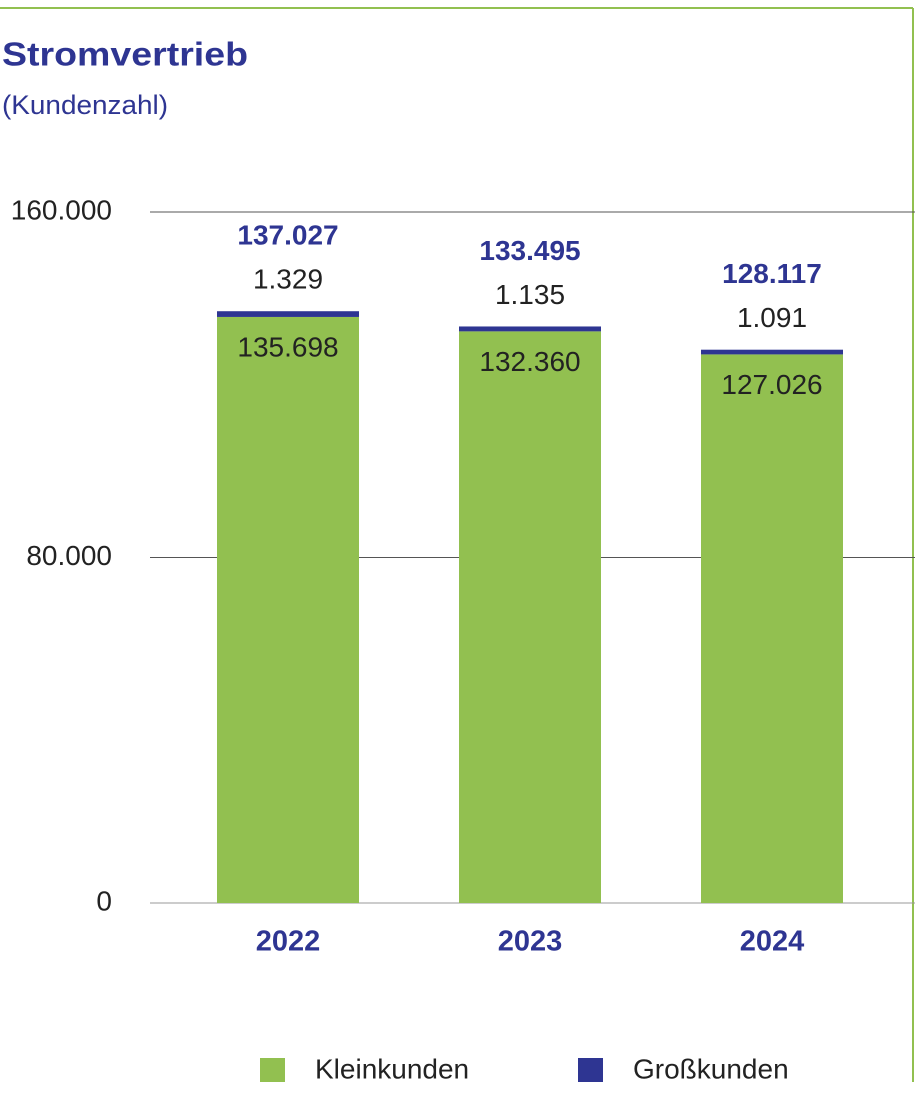 The width and height of the screenshot is (918, 1094). What do you see at coordinates (288, 279) in the screenshot?
I see `segment-label: 1.329` at bounding box center [288, 279].